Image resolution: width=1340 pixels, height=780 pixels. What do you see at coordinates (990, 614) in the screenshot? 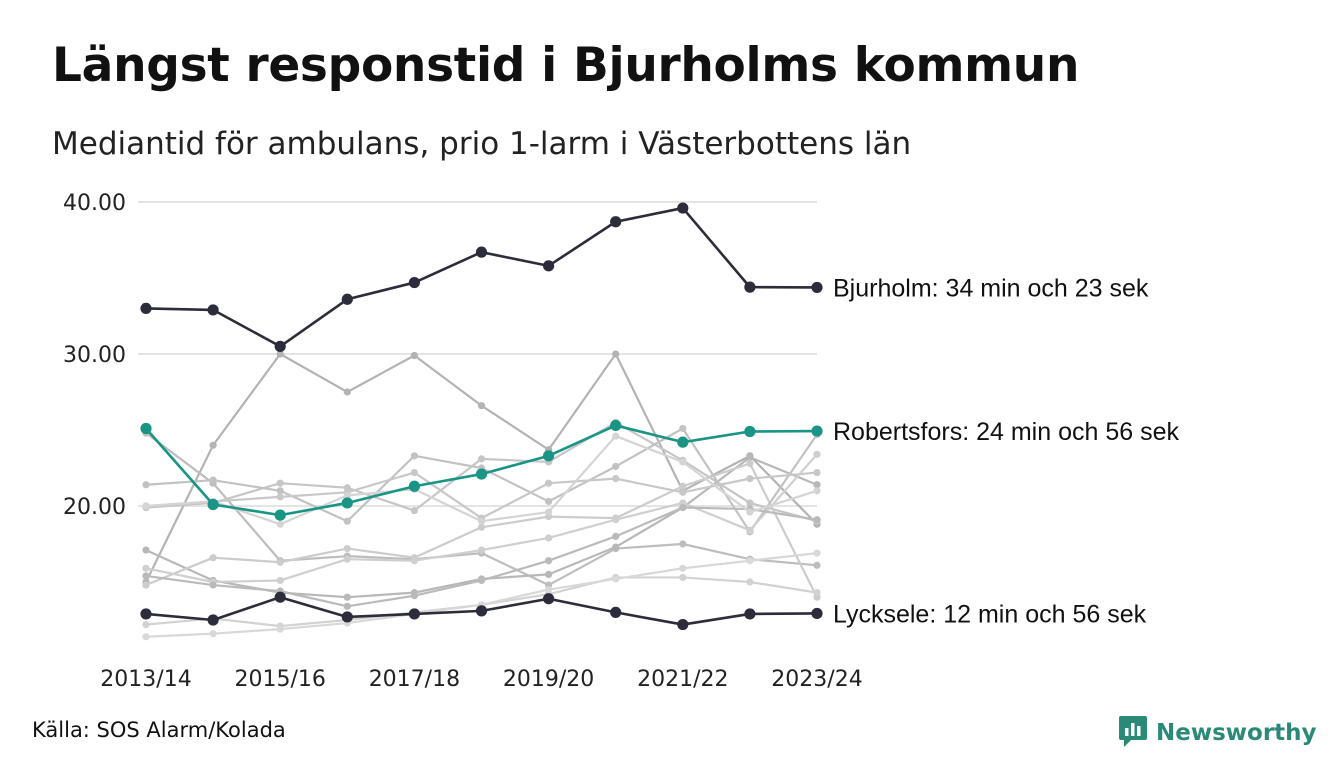
I see `lycksele-series-label: Lycksele: 12 min och 56 sek` at bounding box center [990, 614].